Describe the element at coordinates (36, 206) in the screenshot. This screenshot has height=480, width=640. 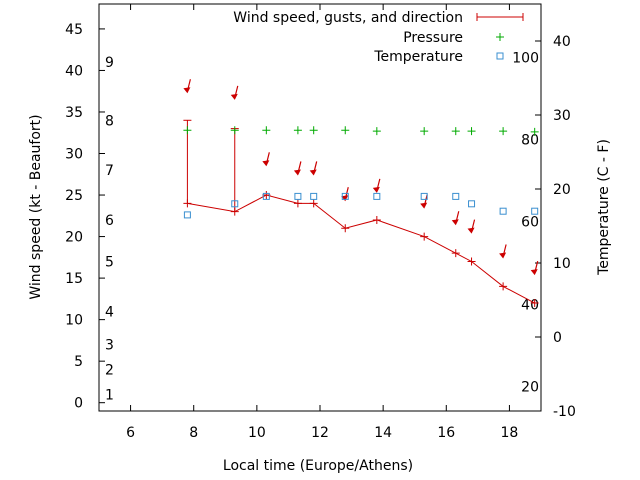
I see `y-axis-left-label: Wind speed (kt - Beaufort)` at that location.